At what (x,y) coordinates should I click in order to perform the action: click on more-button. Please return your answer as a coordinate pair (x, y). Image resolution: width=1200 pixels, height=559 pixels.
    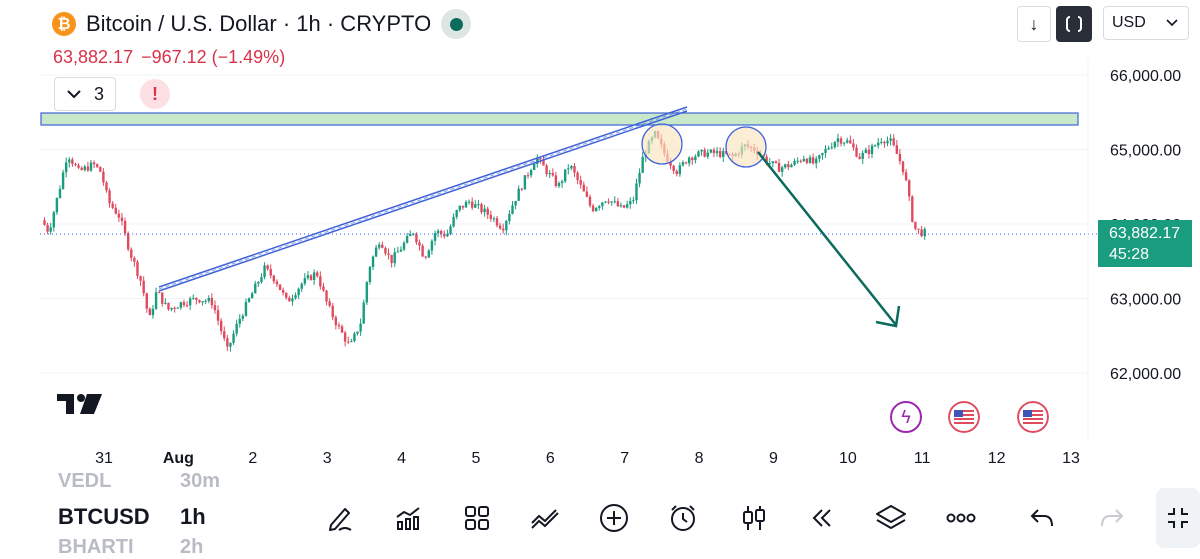
    Looking at the image, I should click on (961, 518).